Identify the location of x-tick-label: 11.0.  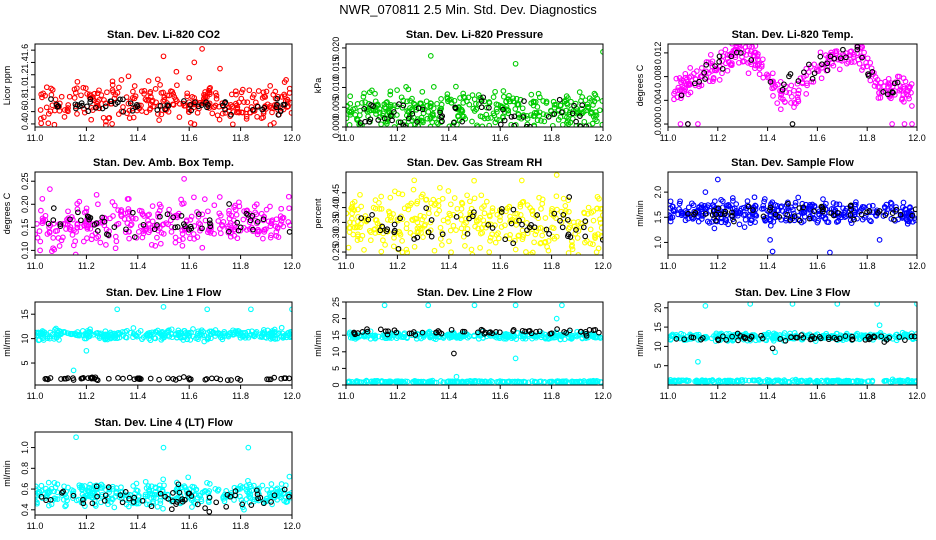
(668, 266).